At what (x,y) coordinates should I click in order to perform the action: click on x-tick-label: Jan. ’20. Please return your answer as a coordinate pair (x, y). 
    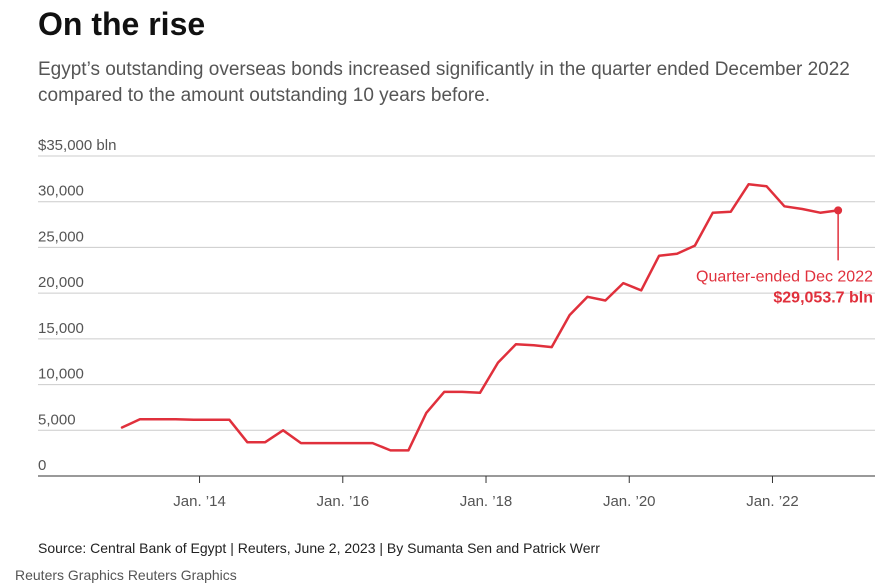
    Looking at the image, I should click on (629, 501).